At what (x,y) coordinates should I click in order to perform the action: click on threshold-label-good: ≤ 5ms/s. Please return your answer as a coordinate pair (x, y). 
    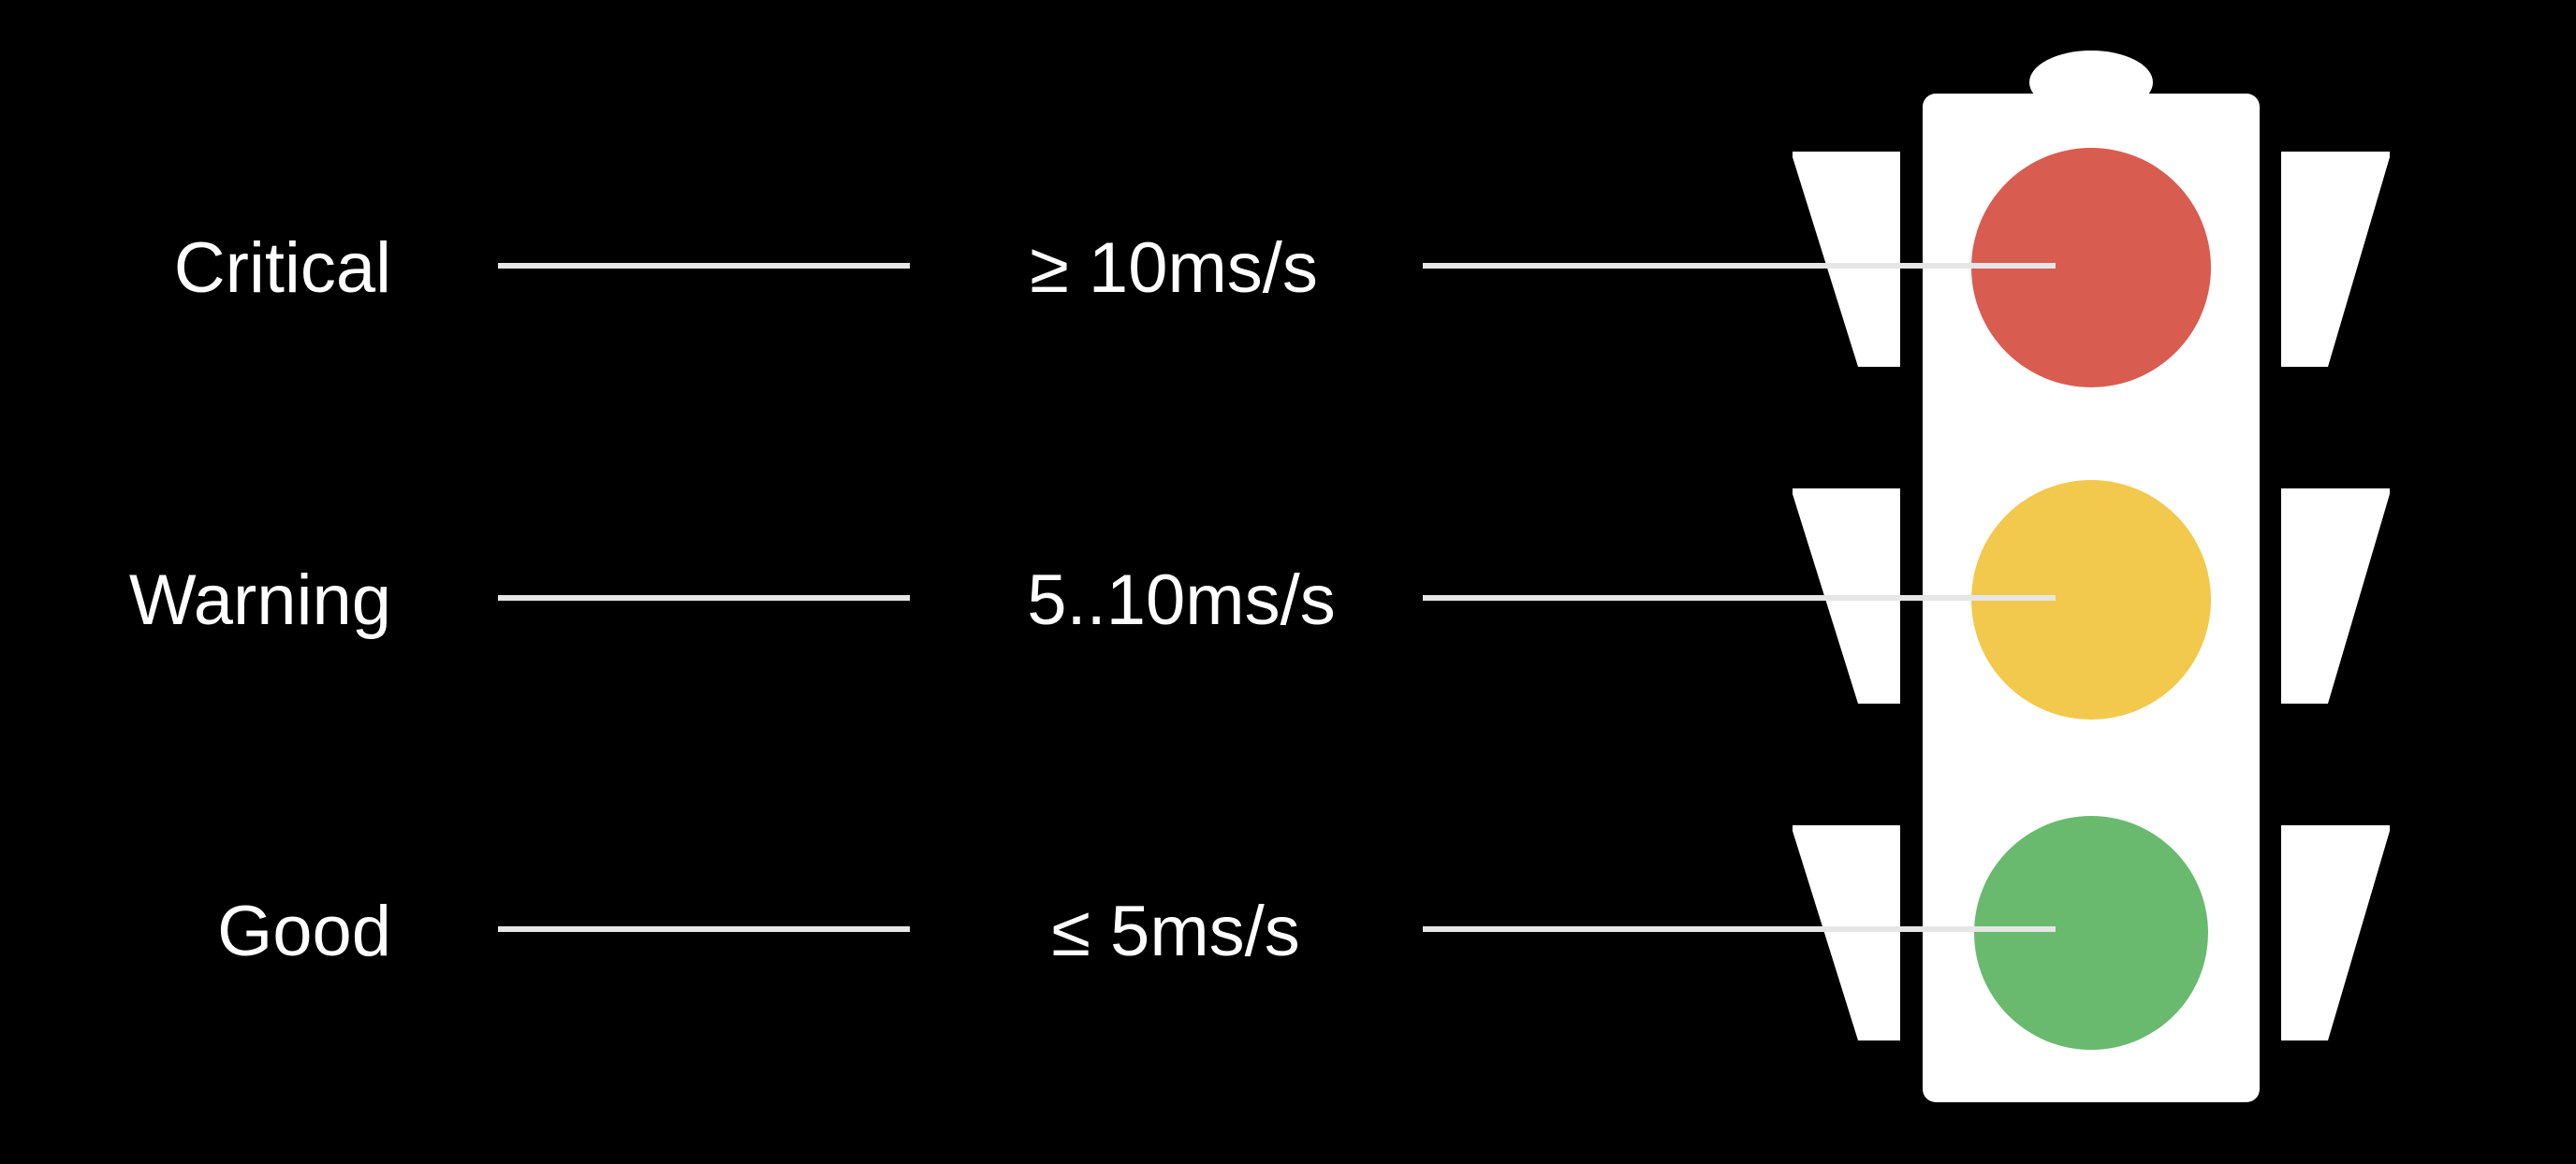
    Looking at the image, I should click on (1175, 931).